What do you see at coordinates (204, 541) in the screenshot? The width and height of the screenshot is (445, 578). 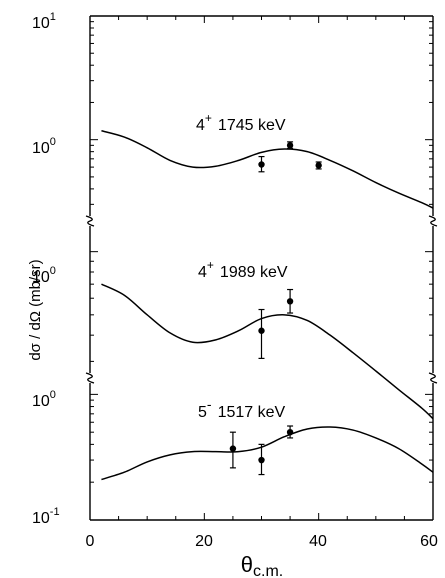 I see `x-tick-label-20: 20` at bounding box center [204, 541].